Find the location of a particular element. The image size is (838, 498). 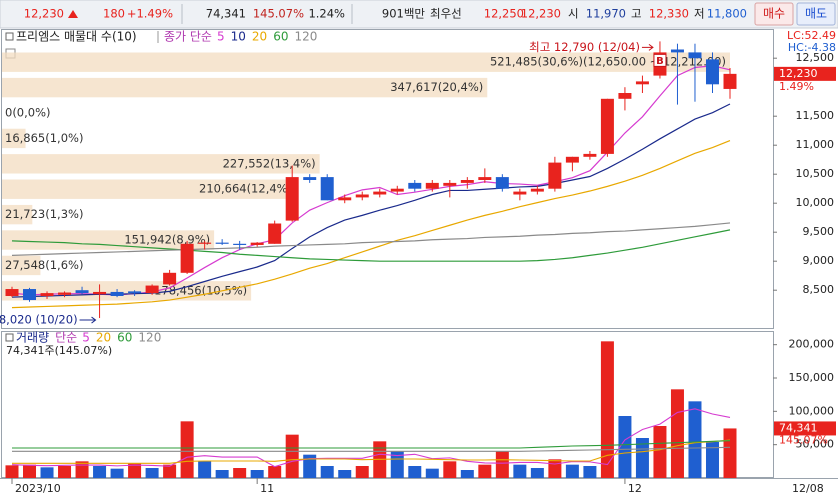

high: 12,330 is located at coordinates (669, 14).